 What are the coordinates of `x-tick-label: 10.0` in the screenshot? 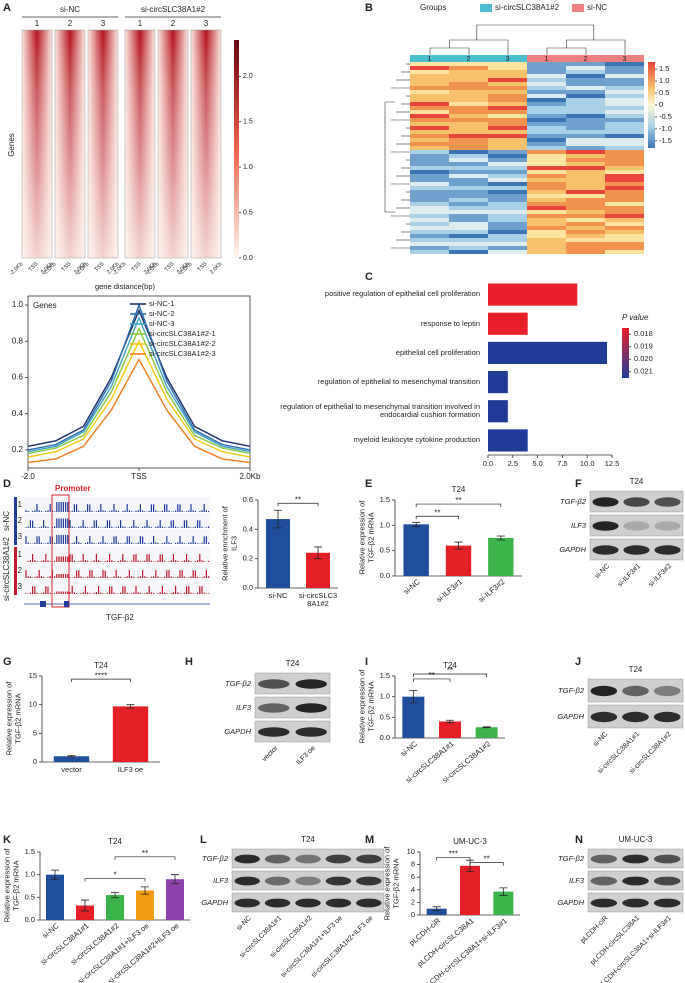 It's located at (587, 463).